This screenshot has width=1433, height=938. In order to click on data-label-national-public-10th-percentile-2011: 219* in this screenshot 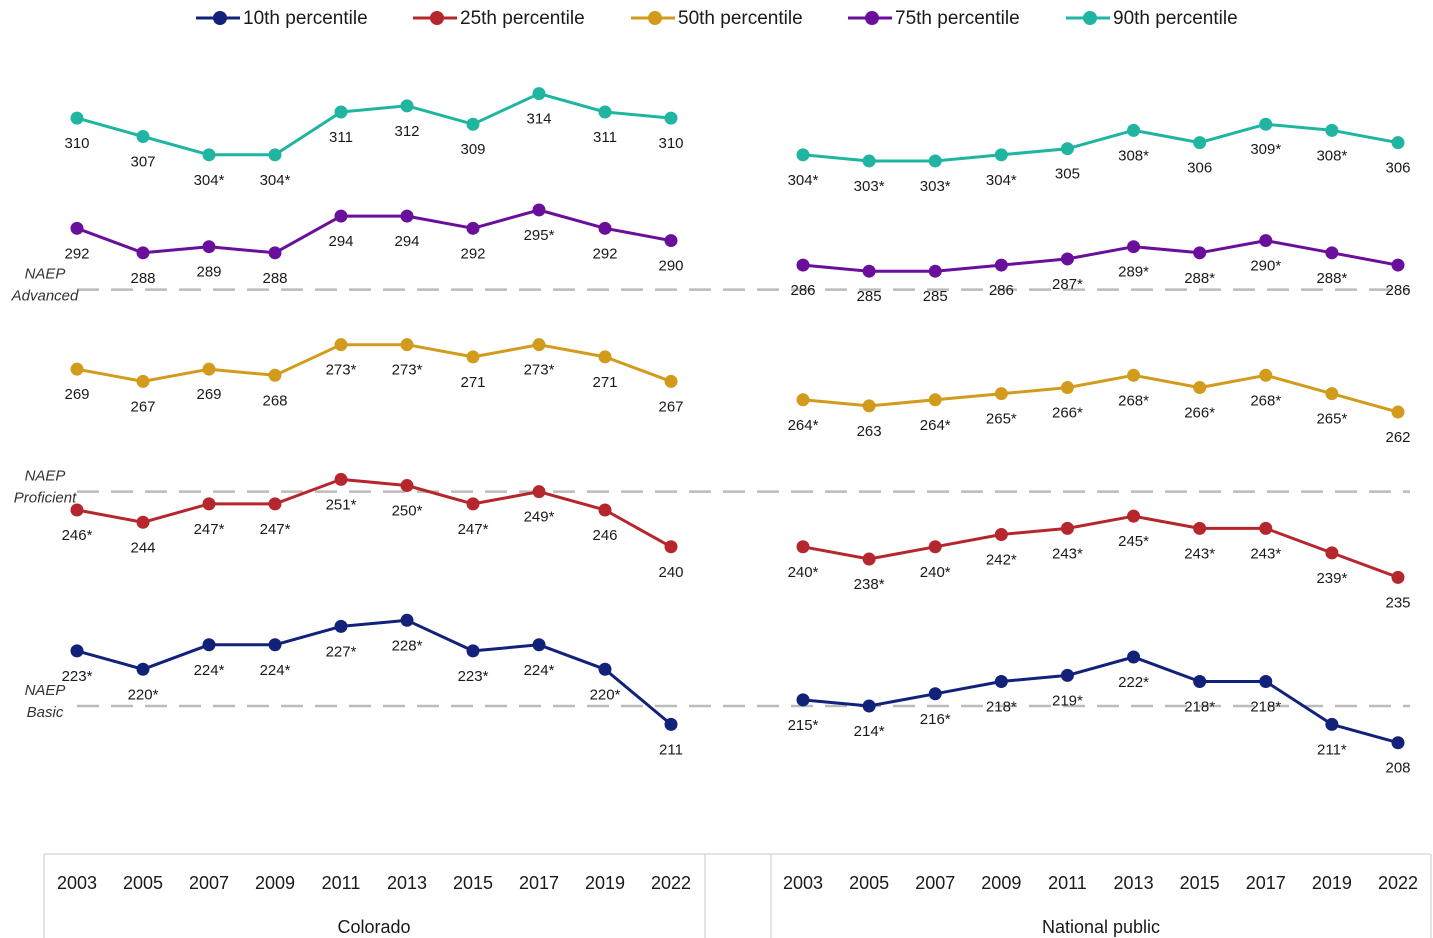, I will do `click(1067, 700)`.